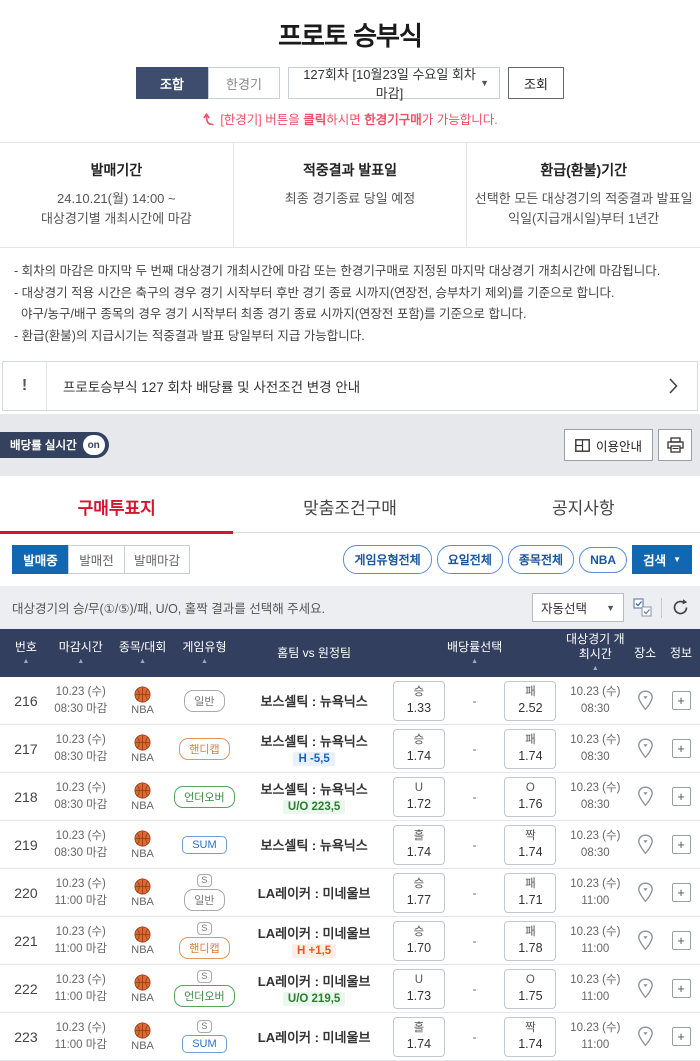 Image resolution: width=700 pixels, height=1061 pixels. Describe the element at coordinates (394, 84) in the screenshot. I see `round-select-dropdown: 127회차 [10월23일 수요일 회차마감] ▼` at that location.